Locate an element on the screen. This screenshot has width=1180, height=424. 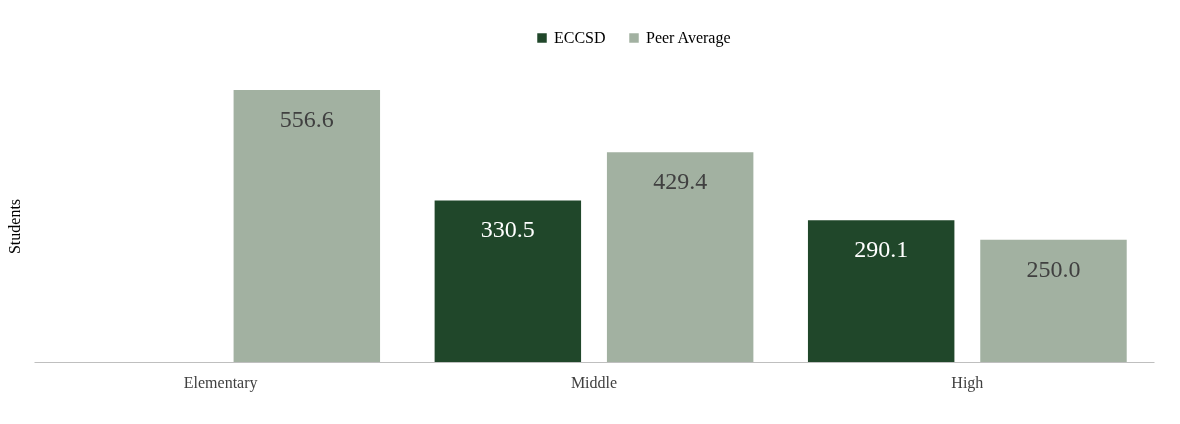
data-label: 330.5 is located at coordinates (507, 229).